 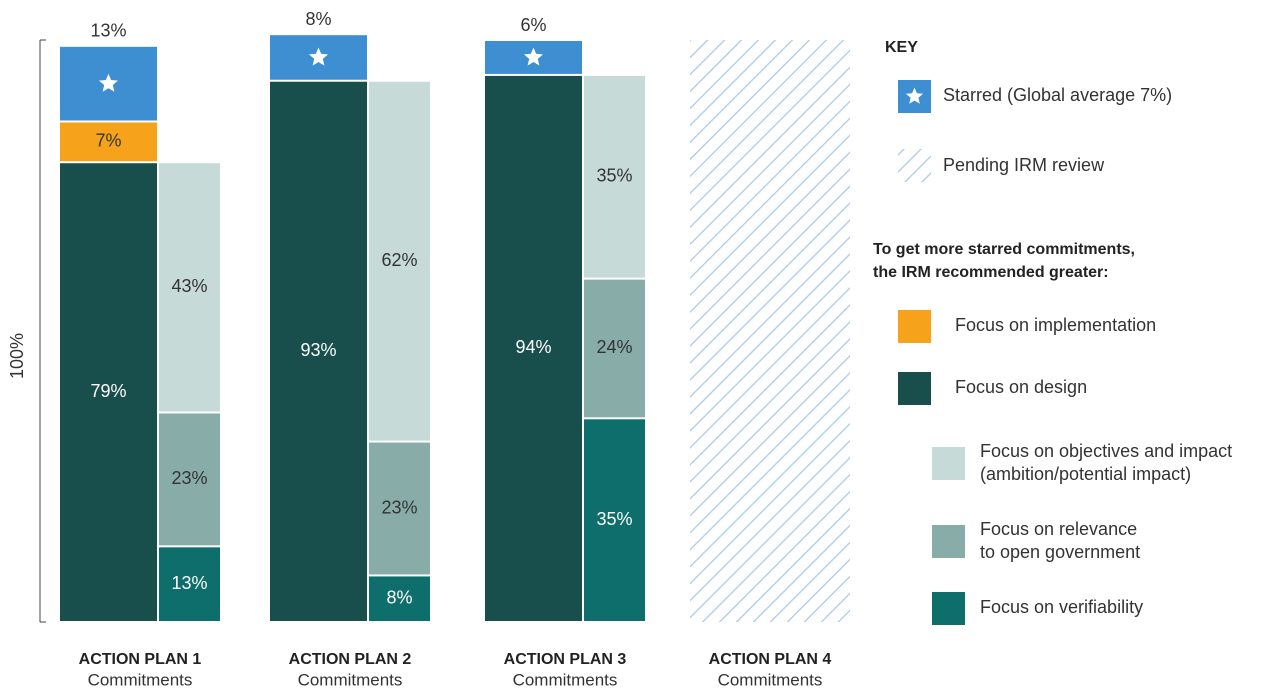 I want to click on data-label: 94%, so click(x=533, y=347).